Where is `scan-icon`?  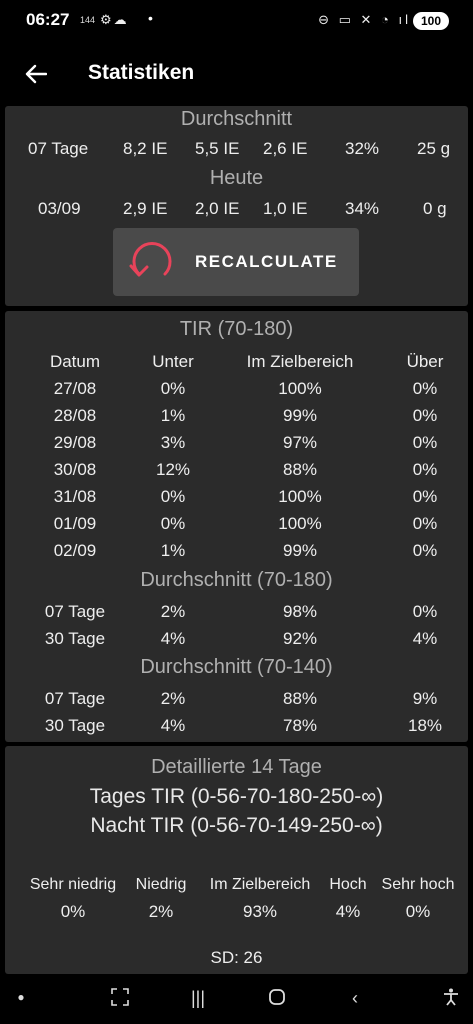 scan-icon is located at coordinates (120, 999).